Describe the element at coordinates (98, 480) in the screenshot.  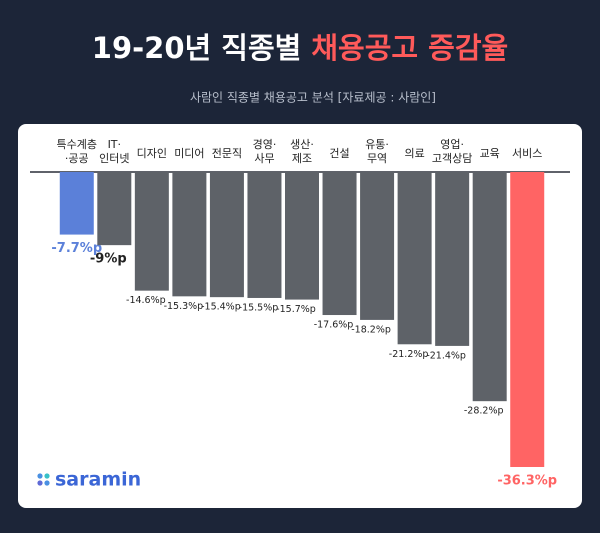
I see `logo-text: saramin` at that location.